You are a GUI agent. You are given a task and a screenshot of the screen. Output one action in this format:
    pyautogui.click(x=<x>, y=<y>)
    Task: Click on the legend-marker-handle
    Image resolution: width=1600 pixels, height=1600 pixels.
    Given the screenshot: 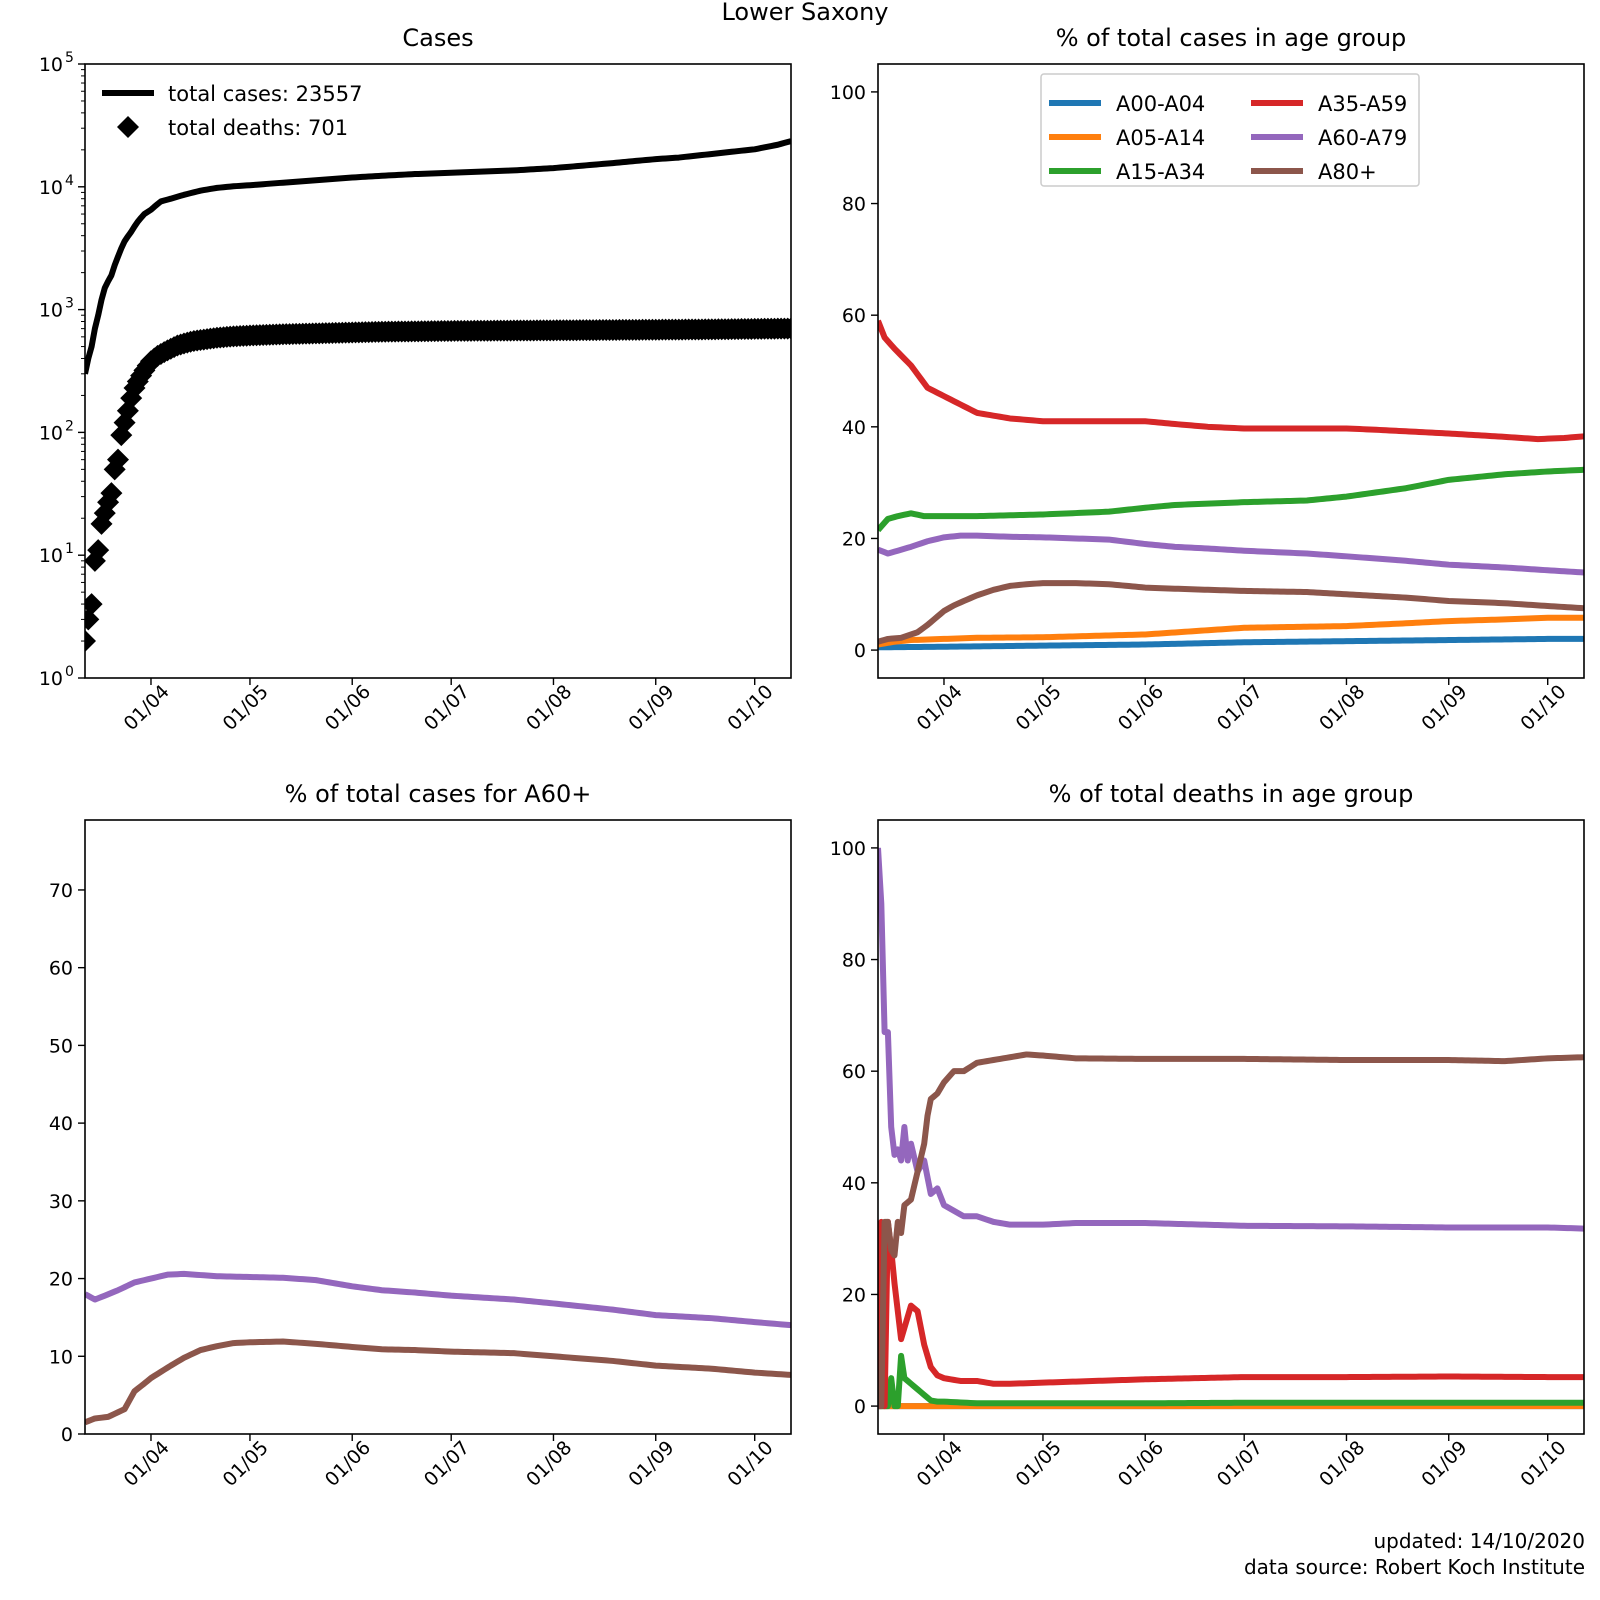 What is the action you would take?
    pyautogui.click(x=128, y=127)
    